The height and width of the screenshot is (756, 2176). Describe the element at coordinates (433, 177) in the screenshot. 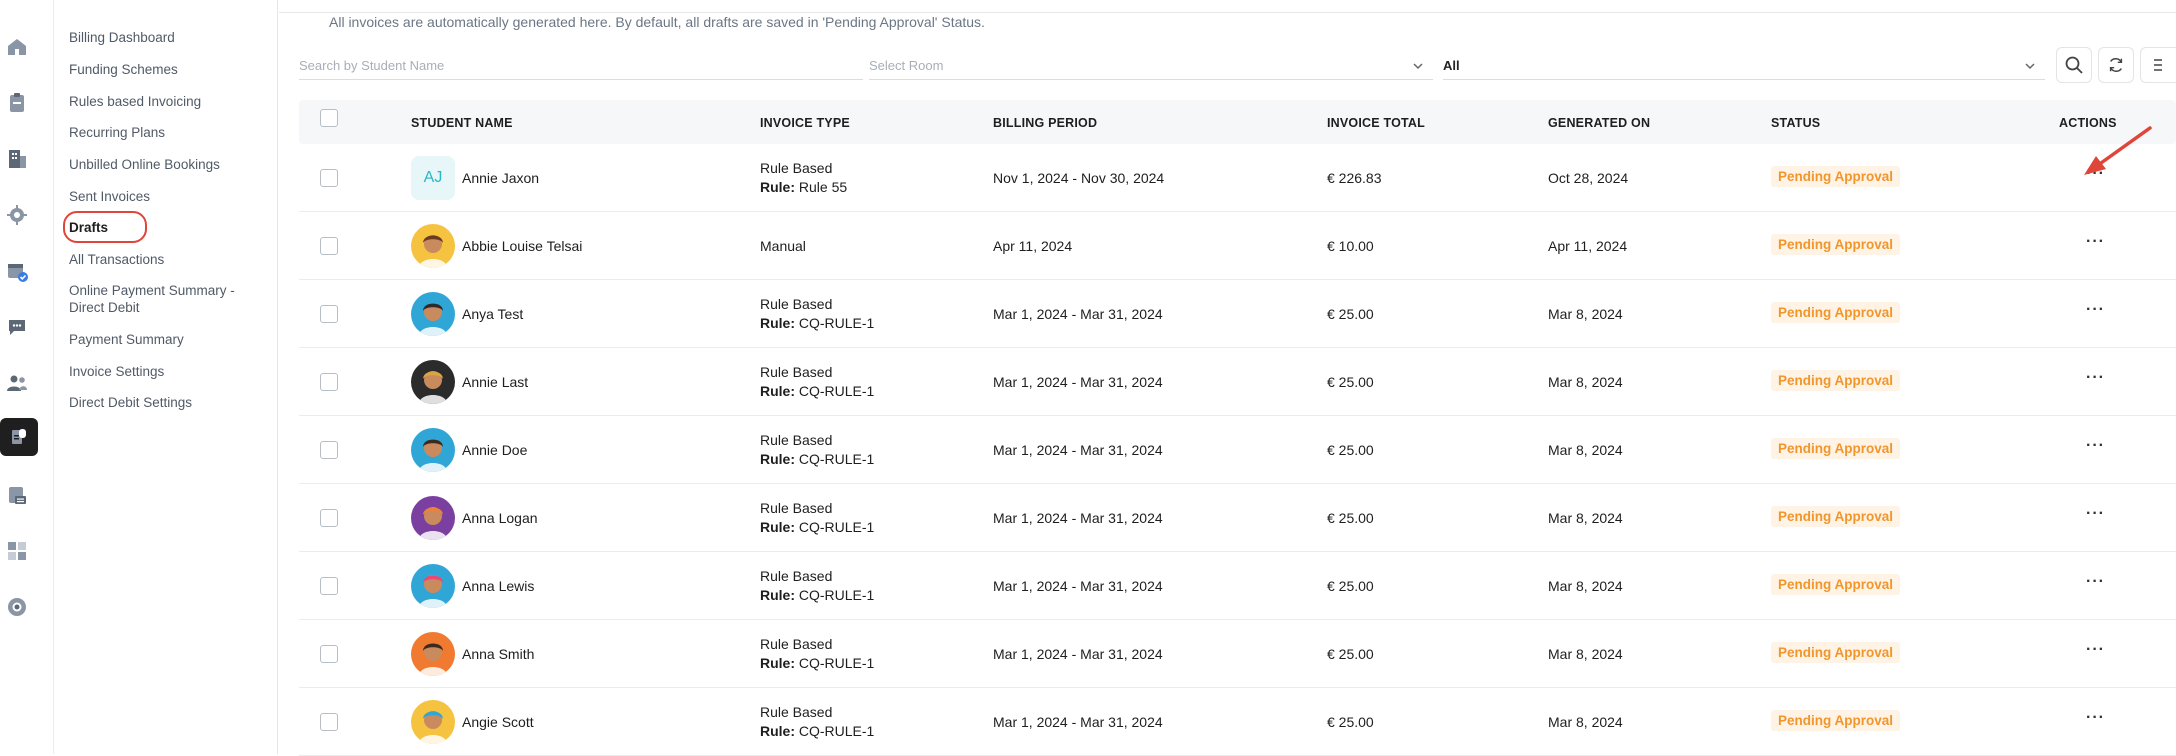

I see `avatar-initials: AJ` at that location.